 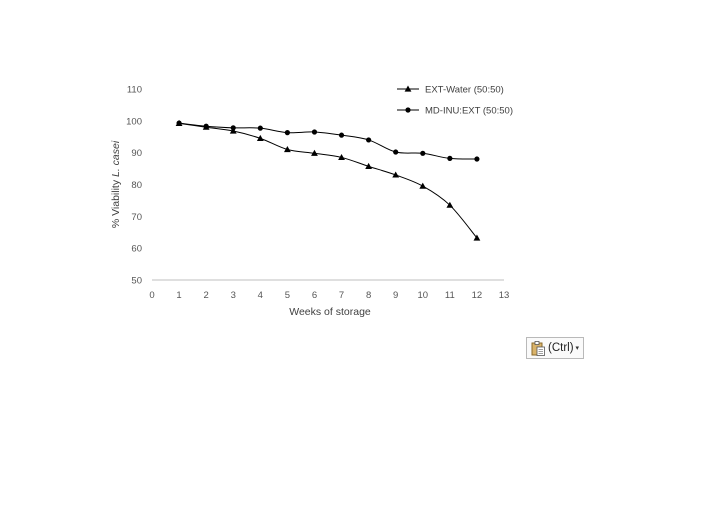 What do you see at coordinates (330, 312) in the screenshot?
I see `x-axis-title: Weeks of storage` at bounding box center [330, 312].